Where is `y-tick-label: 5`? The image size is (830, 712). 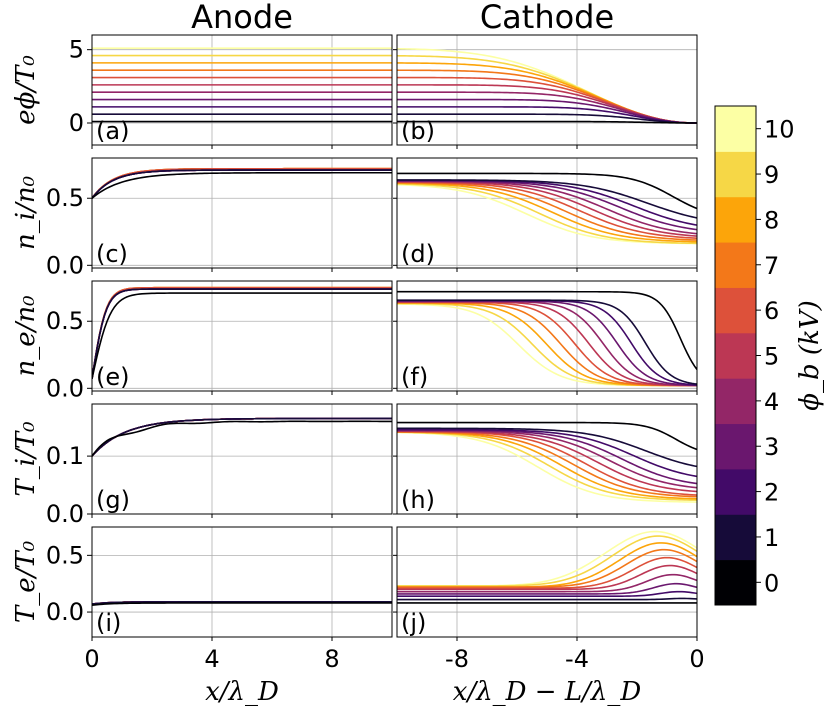 y-tick-label: 5 is located at coordinates (76, 50).